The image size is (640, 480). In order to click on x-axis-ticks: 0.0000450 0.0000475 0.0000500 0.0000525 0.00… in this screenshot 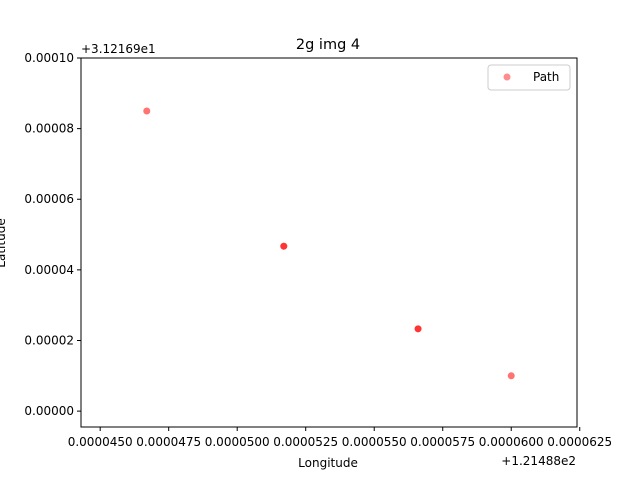, I will do `click(340, 438)`.